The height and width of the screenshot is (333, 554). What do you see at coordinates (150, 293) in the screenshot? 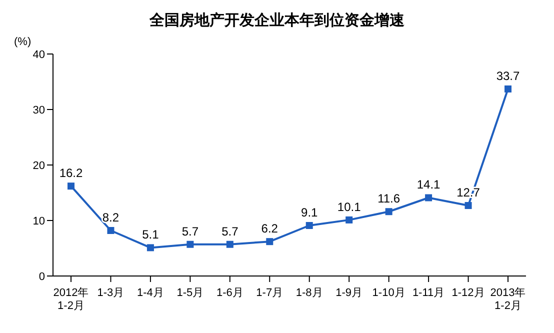
I see `x-tick-label: 1-4月` at bounding box center [150, 293].